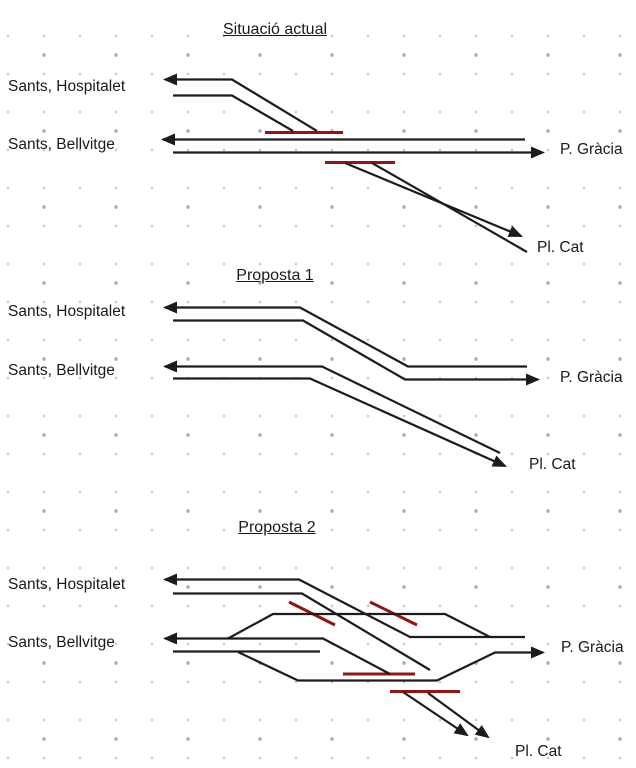 The height and width of the screenshot is (768, 636). I want to click on track-hospitalet-eastbound-diagonal, so click(302, 631).